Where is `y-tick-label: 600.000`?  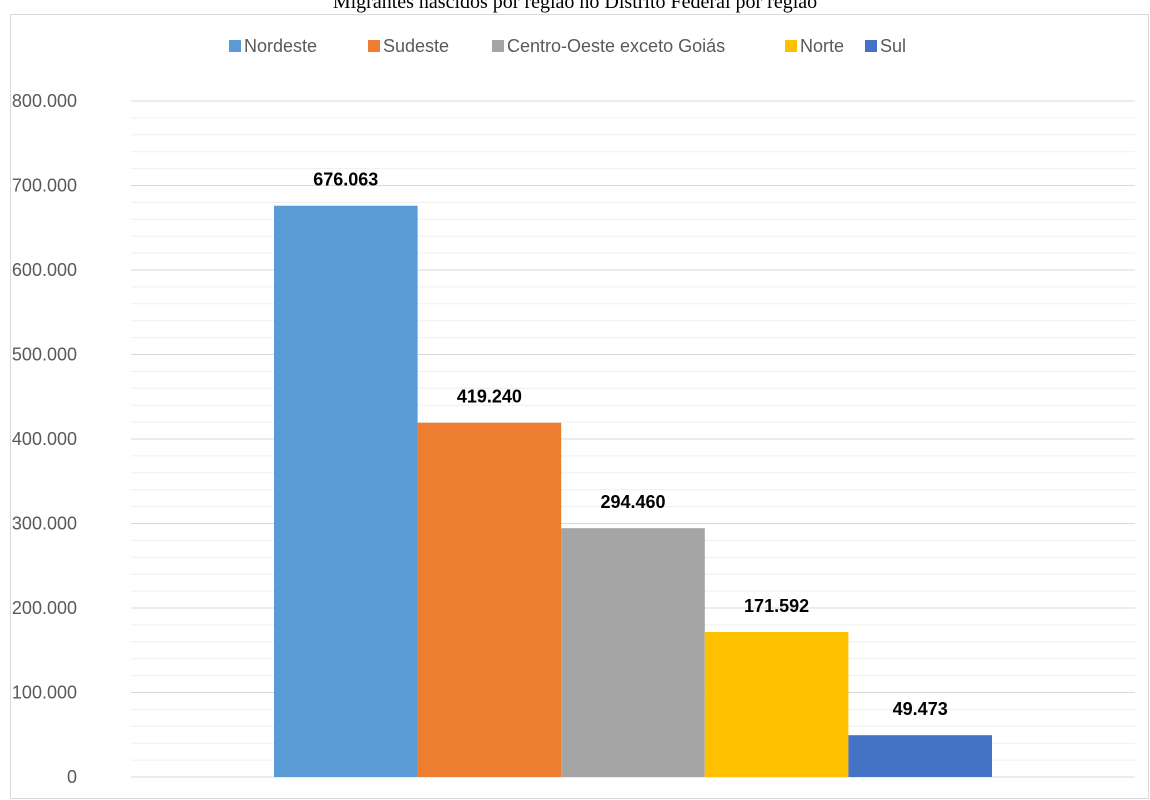
y-tick-label: 600.000 is located at coordinates (44, 270).